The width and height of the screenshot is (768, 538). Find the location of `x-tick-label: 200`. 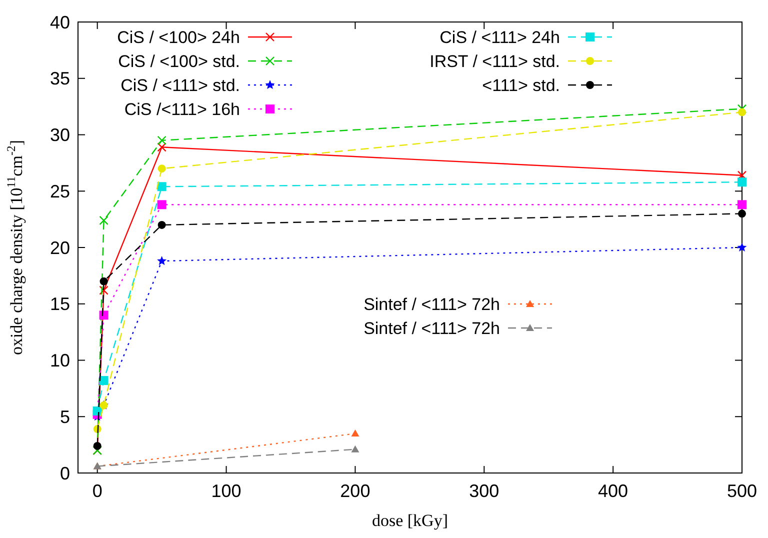

x-tick-label: 200 is located at coordinates (355, 491).